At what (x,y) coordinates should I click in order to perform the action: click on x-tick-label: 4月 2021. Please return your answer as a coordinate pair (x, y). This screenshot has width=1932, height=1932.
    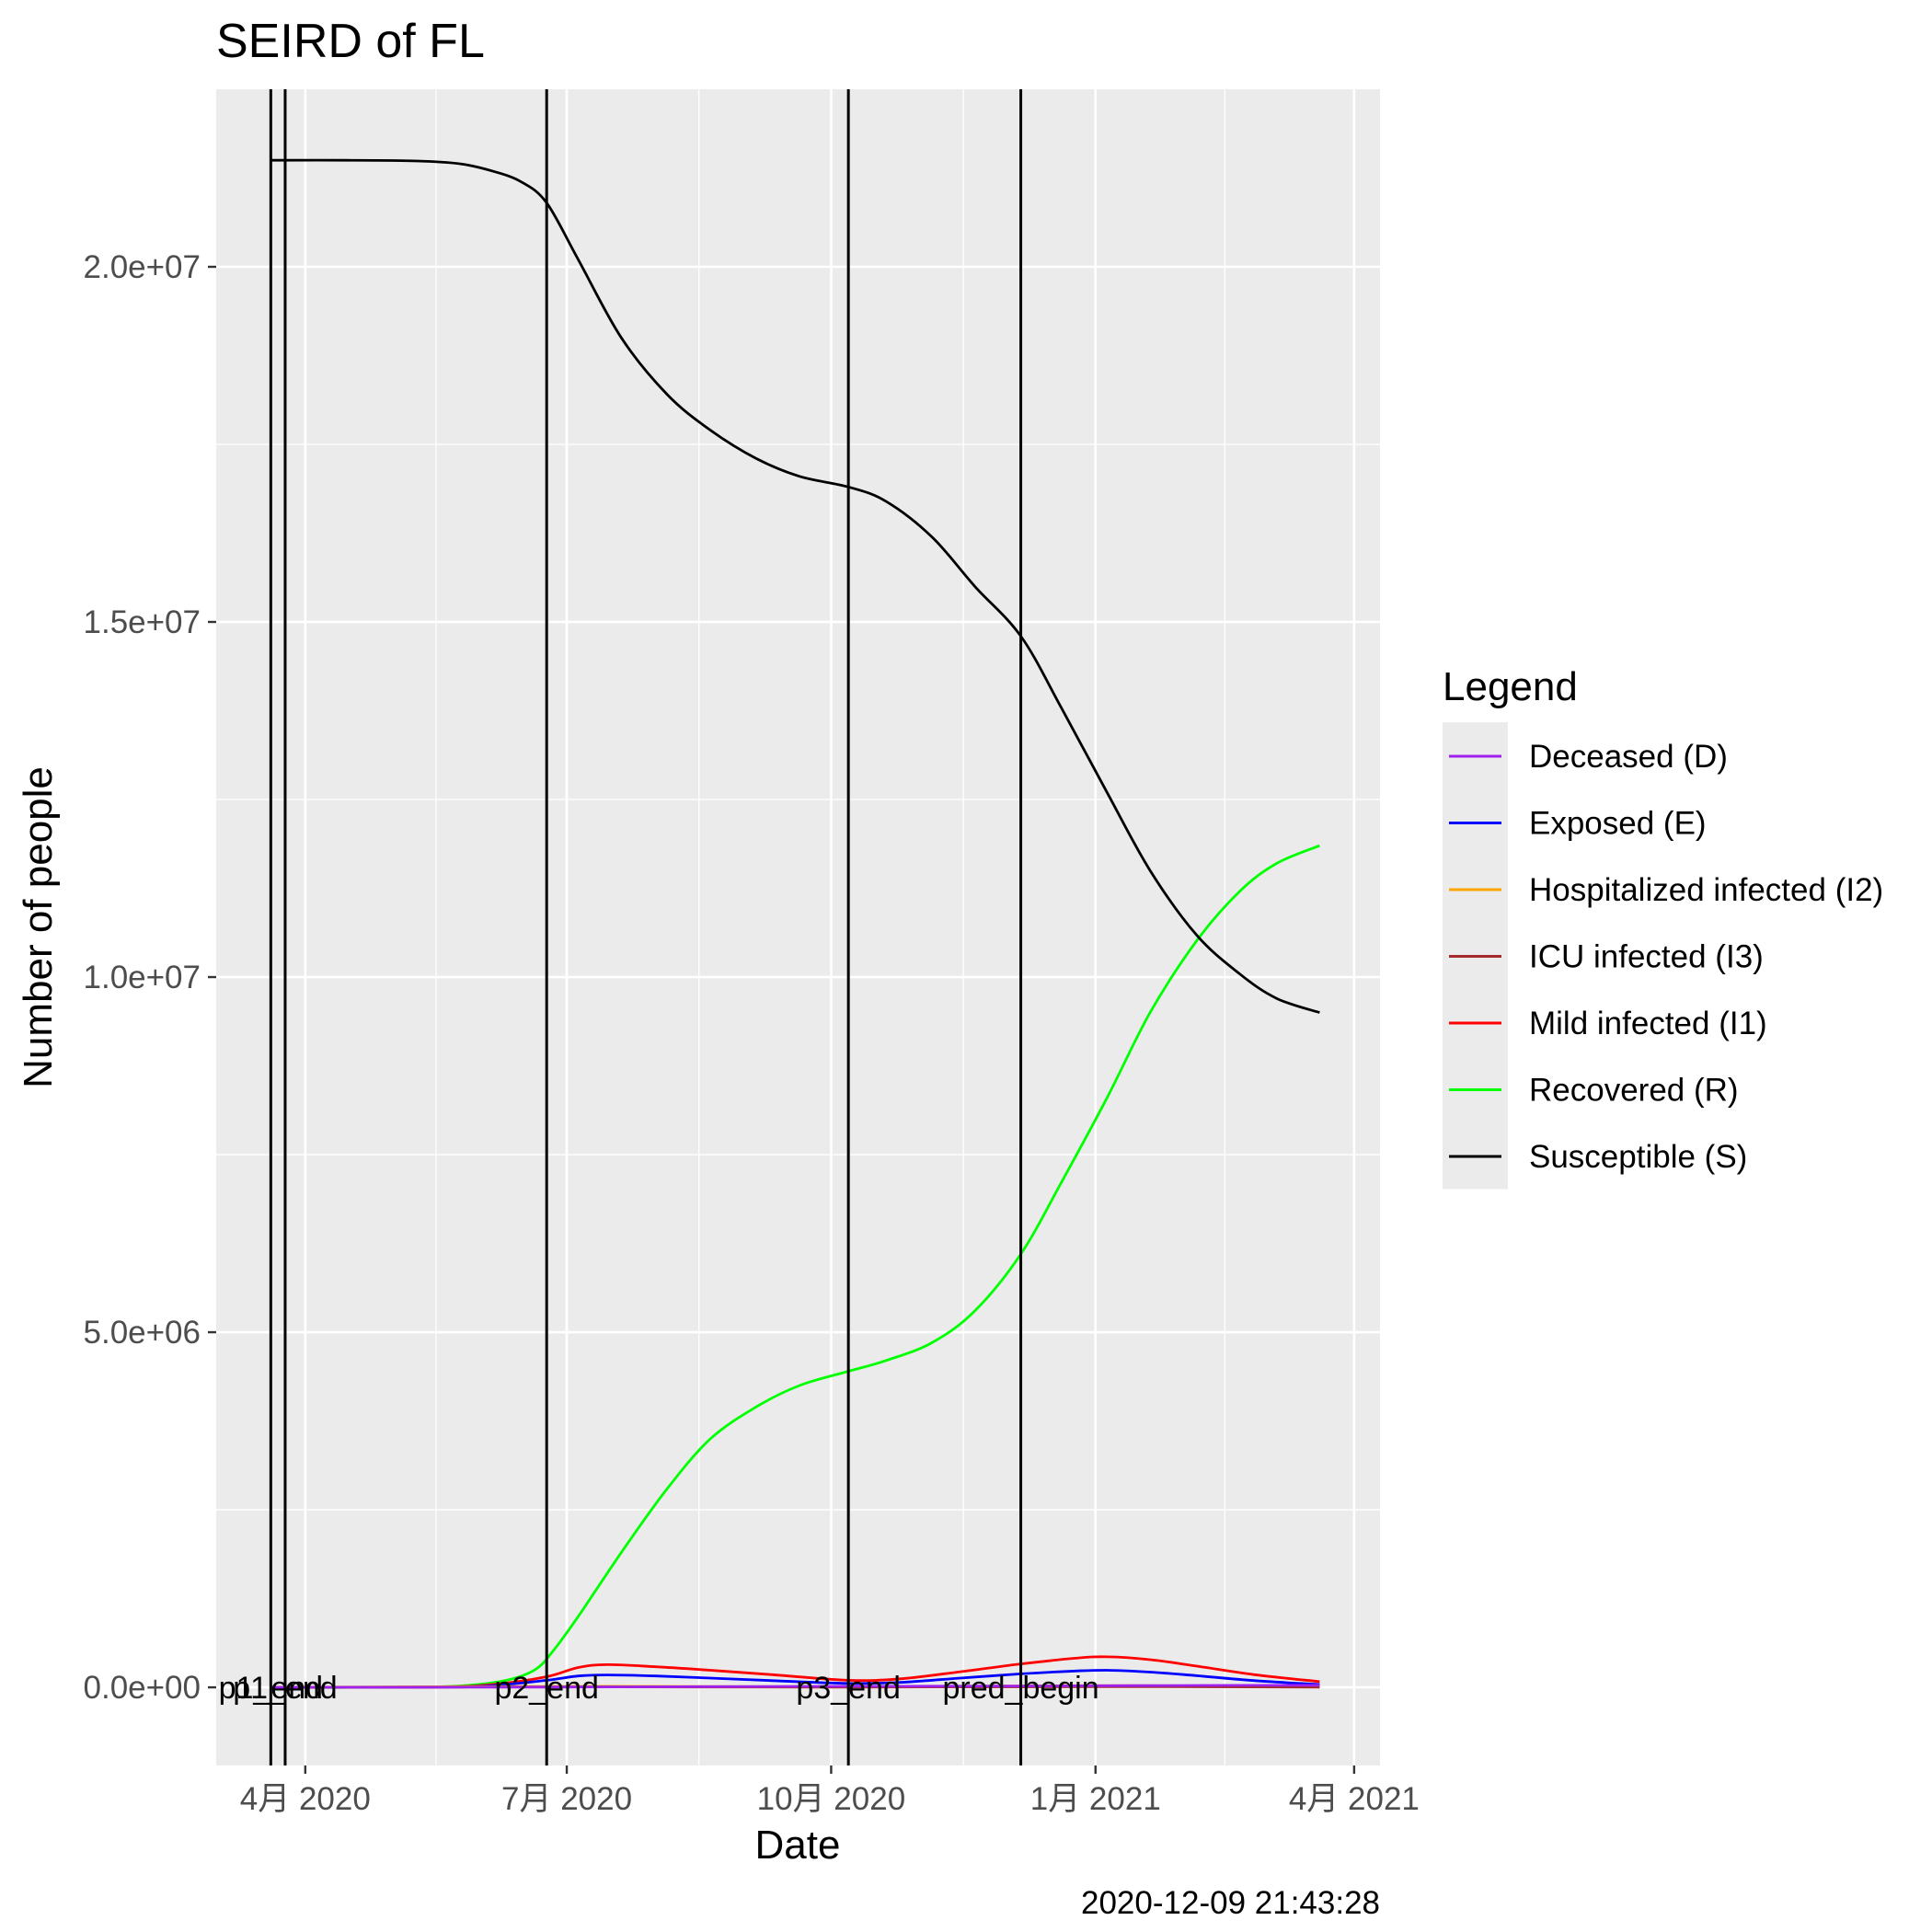
    Looking at the image, I should click on (1354, 1799).